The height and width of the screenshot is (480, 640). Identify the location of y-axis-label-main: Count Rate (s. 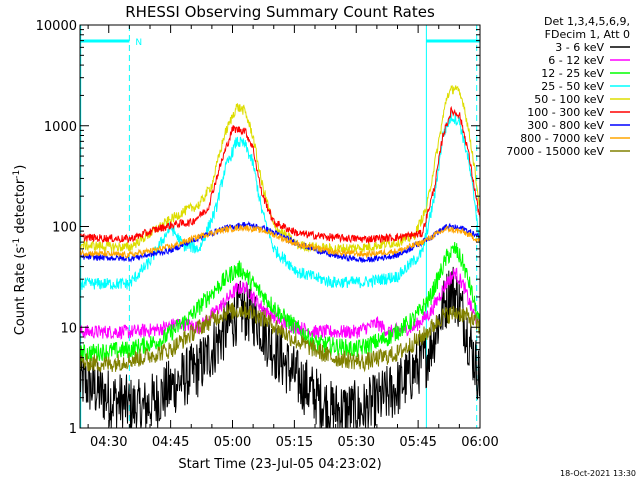
(20, 291).